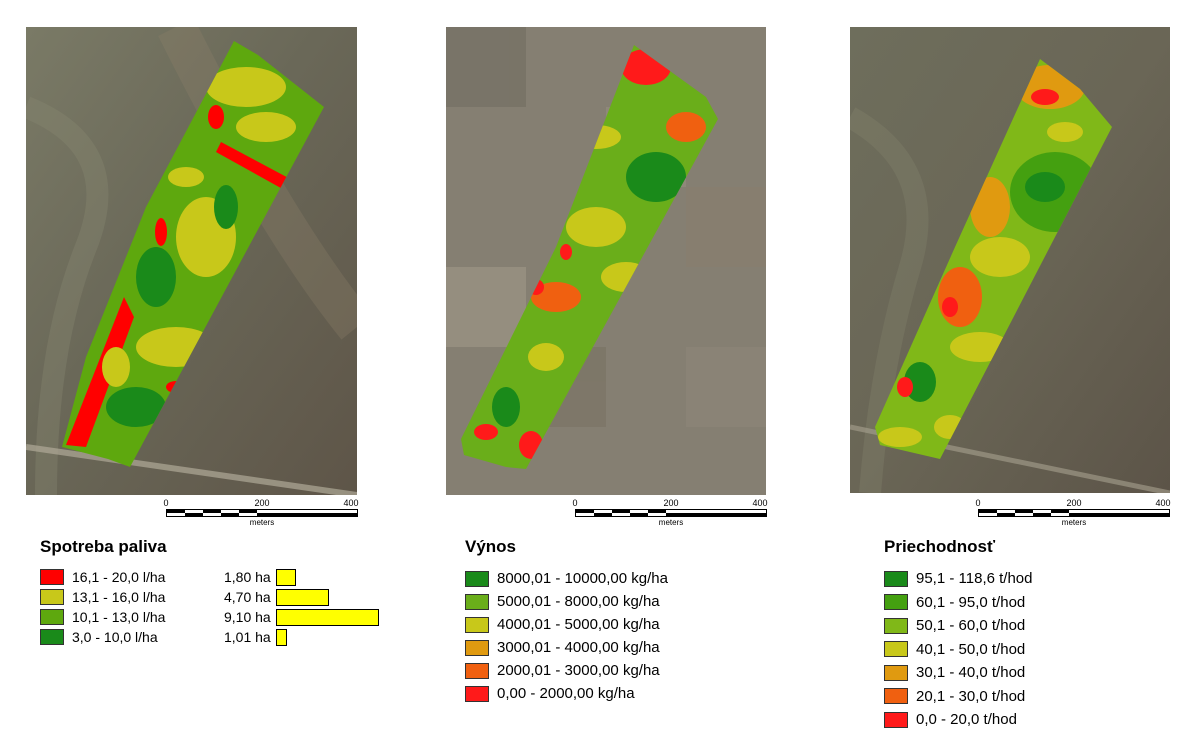 This screenshot has width=1200, height=743. What do you see at coordinates (578, 624) in the screenshot?
I see `legend-label: 4000,01 - 5000,00 kg/ha` at bounding box center [578, 624].